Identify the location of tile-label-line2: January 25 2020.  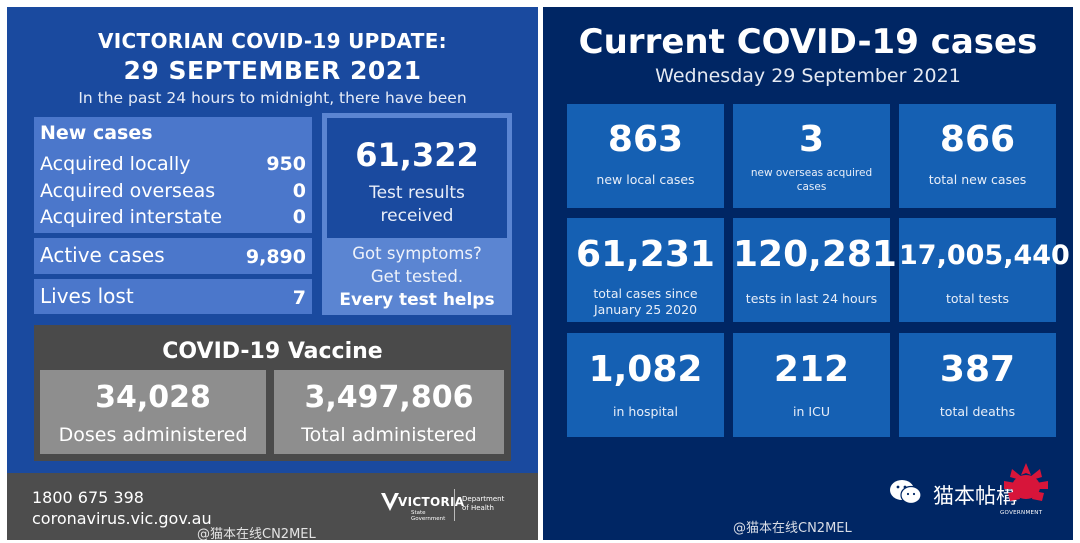
(645, 309).